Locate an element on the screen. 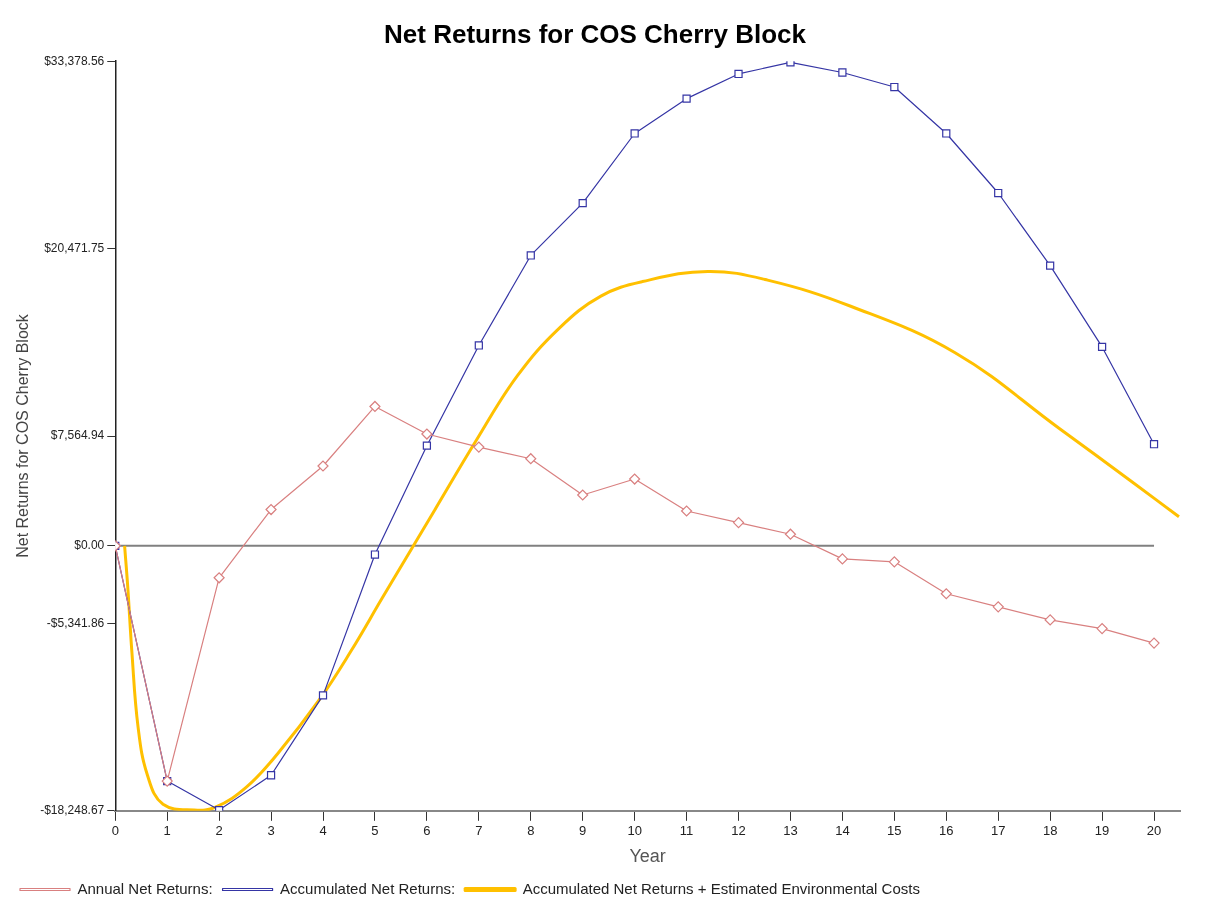  x-tick-label: 12 is located at coordinates (738, 831).